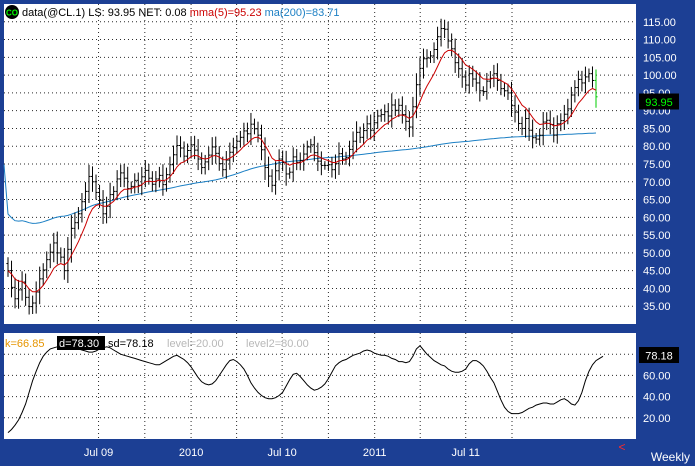  Describe the element at coordinates (657, 398) in the screenshot. I see `stochastic-tick-label: 40.00` at that location.